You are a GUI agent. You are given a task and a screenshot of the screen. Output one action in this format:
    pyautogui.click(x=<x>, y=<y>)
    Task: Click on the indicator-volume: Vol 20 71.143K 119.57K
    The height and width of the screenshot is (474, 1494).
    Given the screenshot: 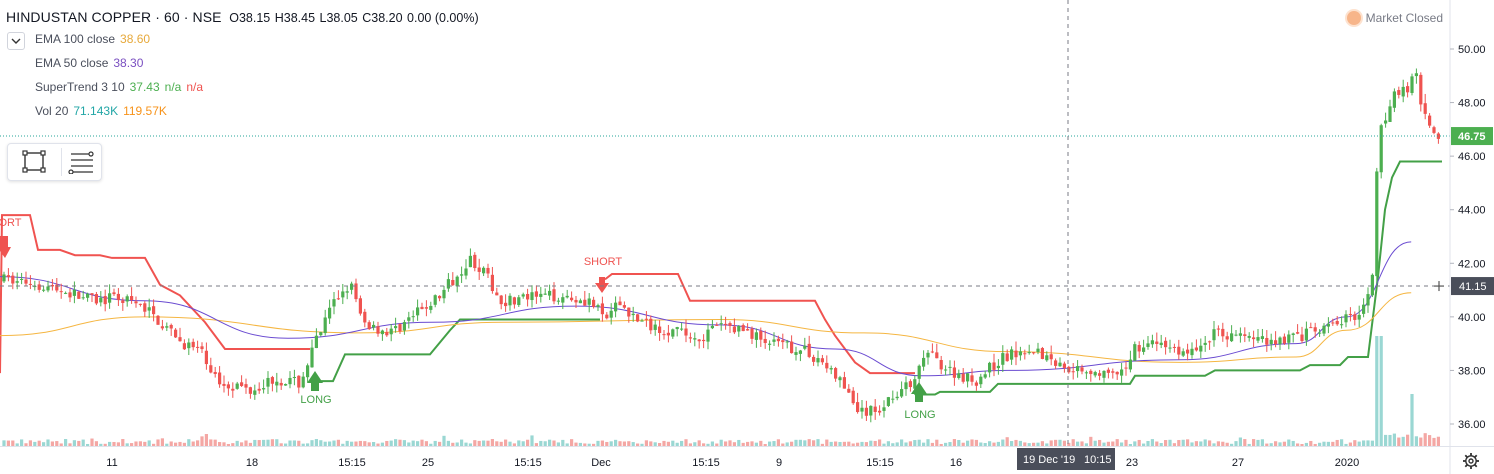 What is the action you would take?
    pyautogui.click(x=101, y=111)
    